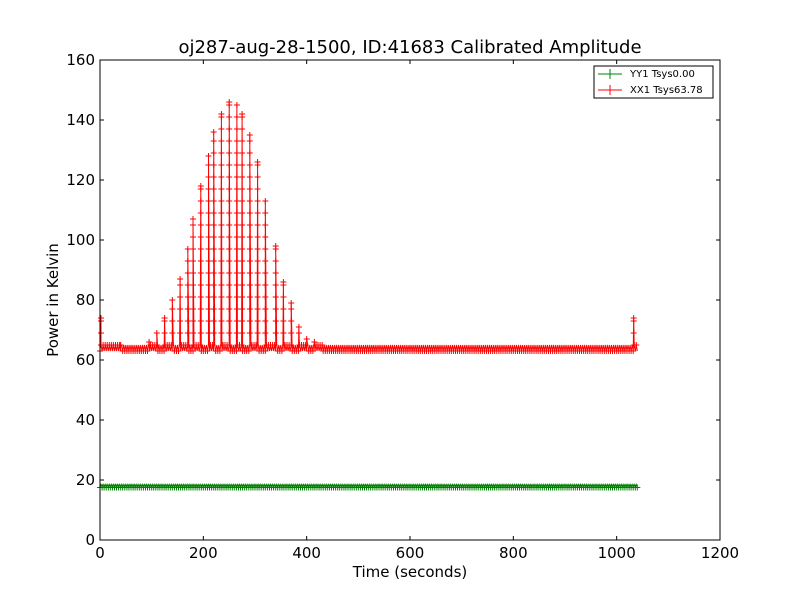  Describe the element at coordinates (617, 553) in the screenshot. I see `x-tick-label: 1000` at that location.